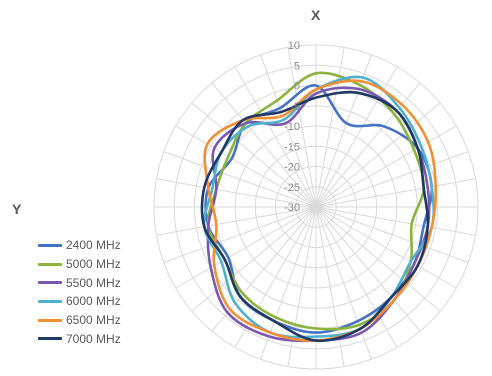 The image size is (492, 376). I want to click on radial-tick-label: -20, so click(292, 168).